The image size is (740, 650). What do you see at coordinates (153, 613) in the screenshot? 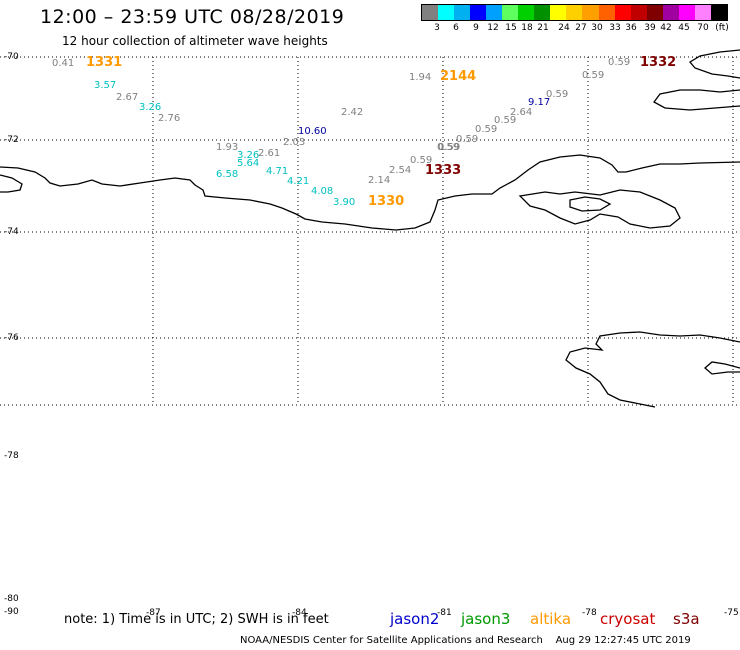
I see `lon-label-87: -87` at bounding box center [153, 613].